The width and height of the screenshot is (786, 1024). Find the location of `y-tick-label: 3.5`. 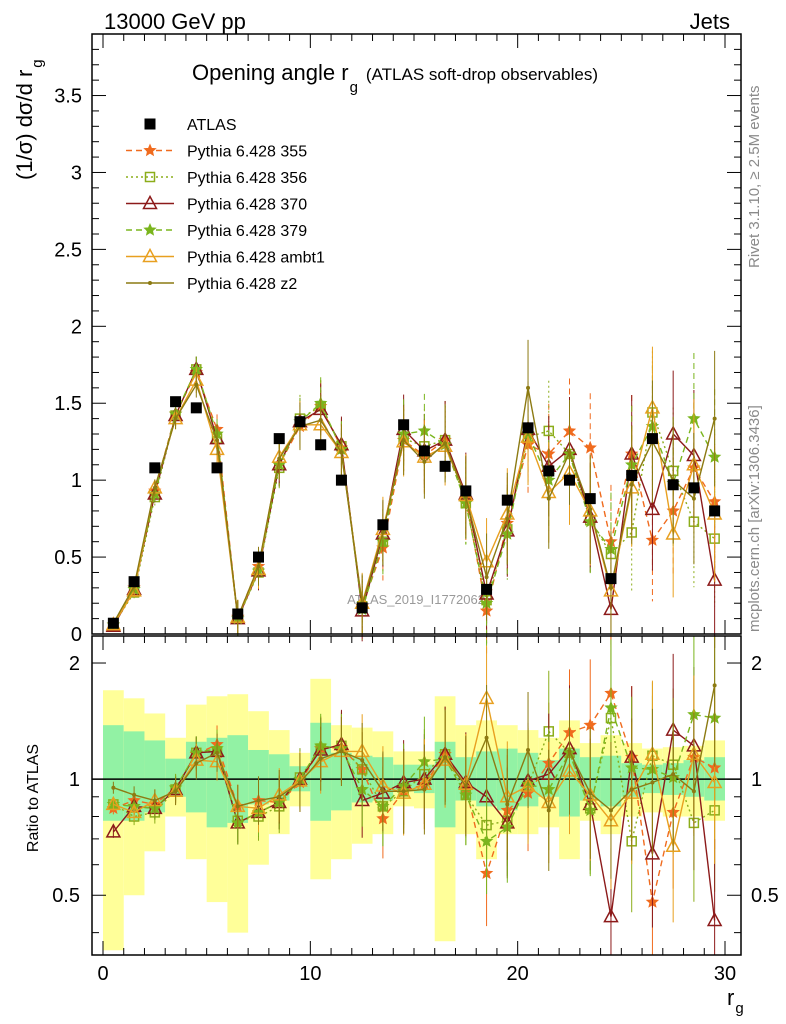

y-tick-label: 3.5 is located at coordinates (68, 97).